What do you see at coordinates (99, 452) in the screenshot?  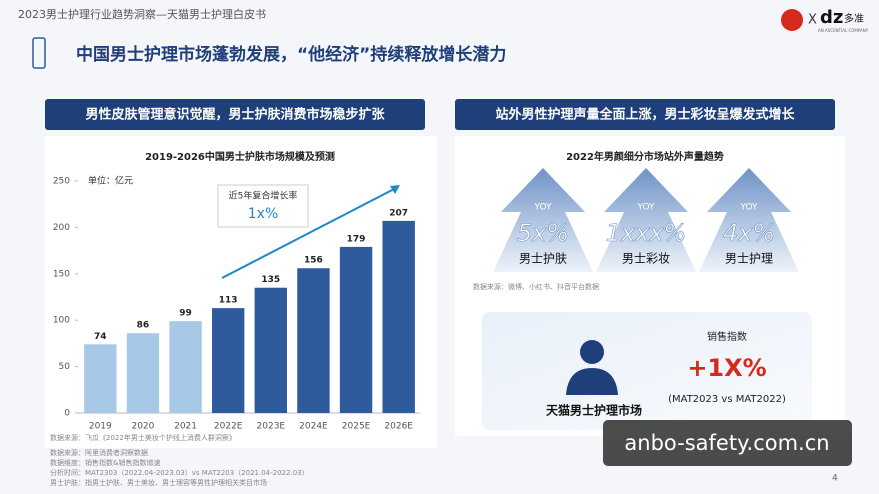 I see `footnote: 数据来源：阿里消费者洞察数据` at bounding box center [99, 452].